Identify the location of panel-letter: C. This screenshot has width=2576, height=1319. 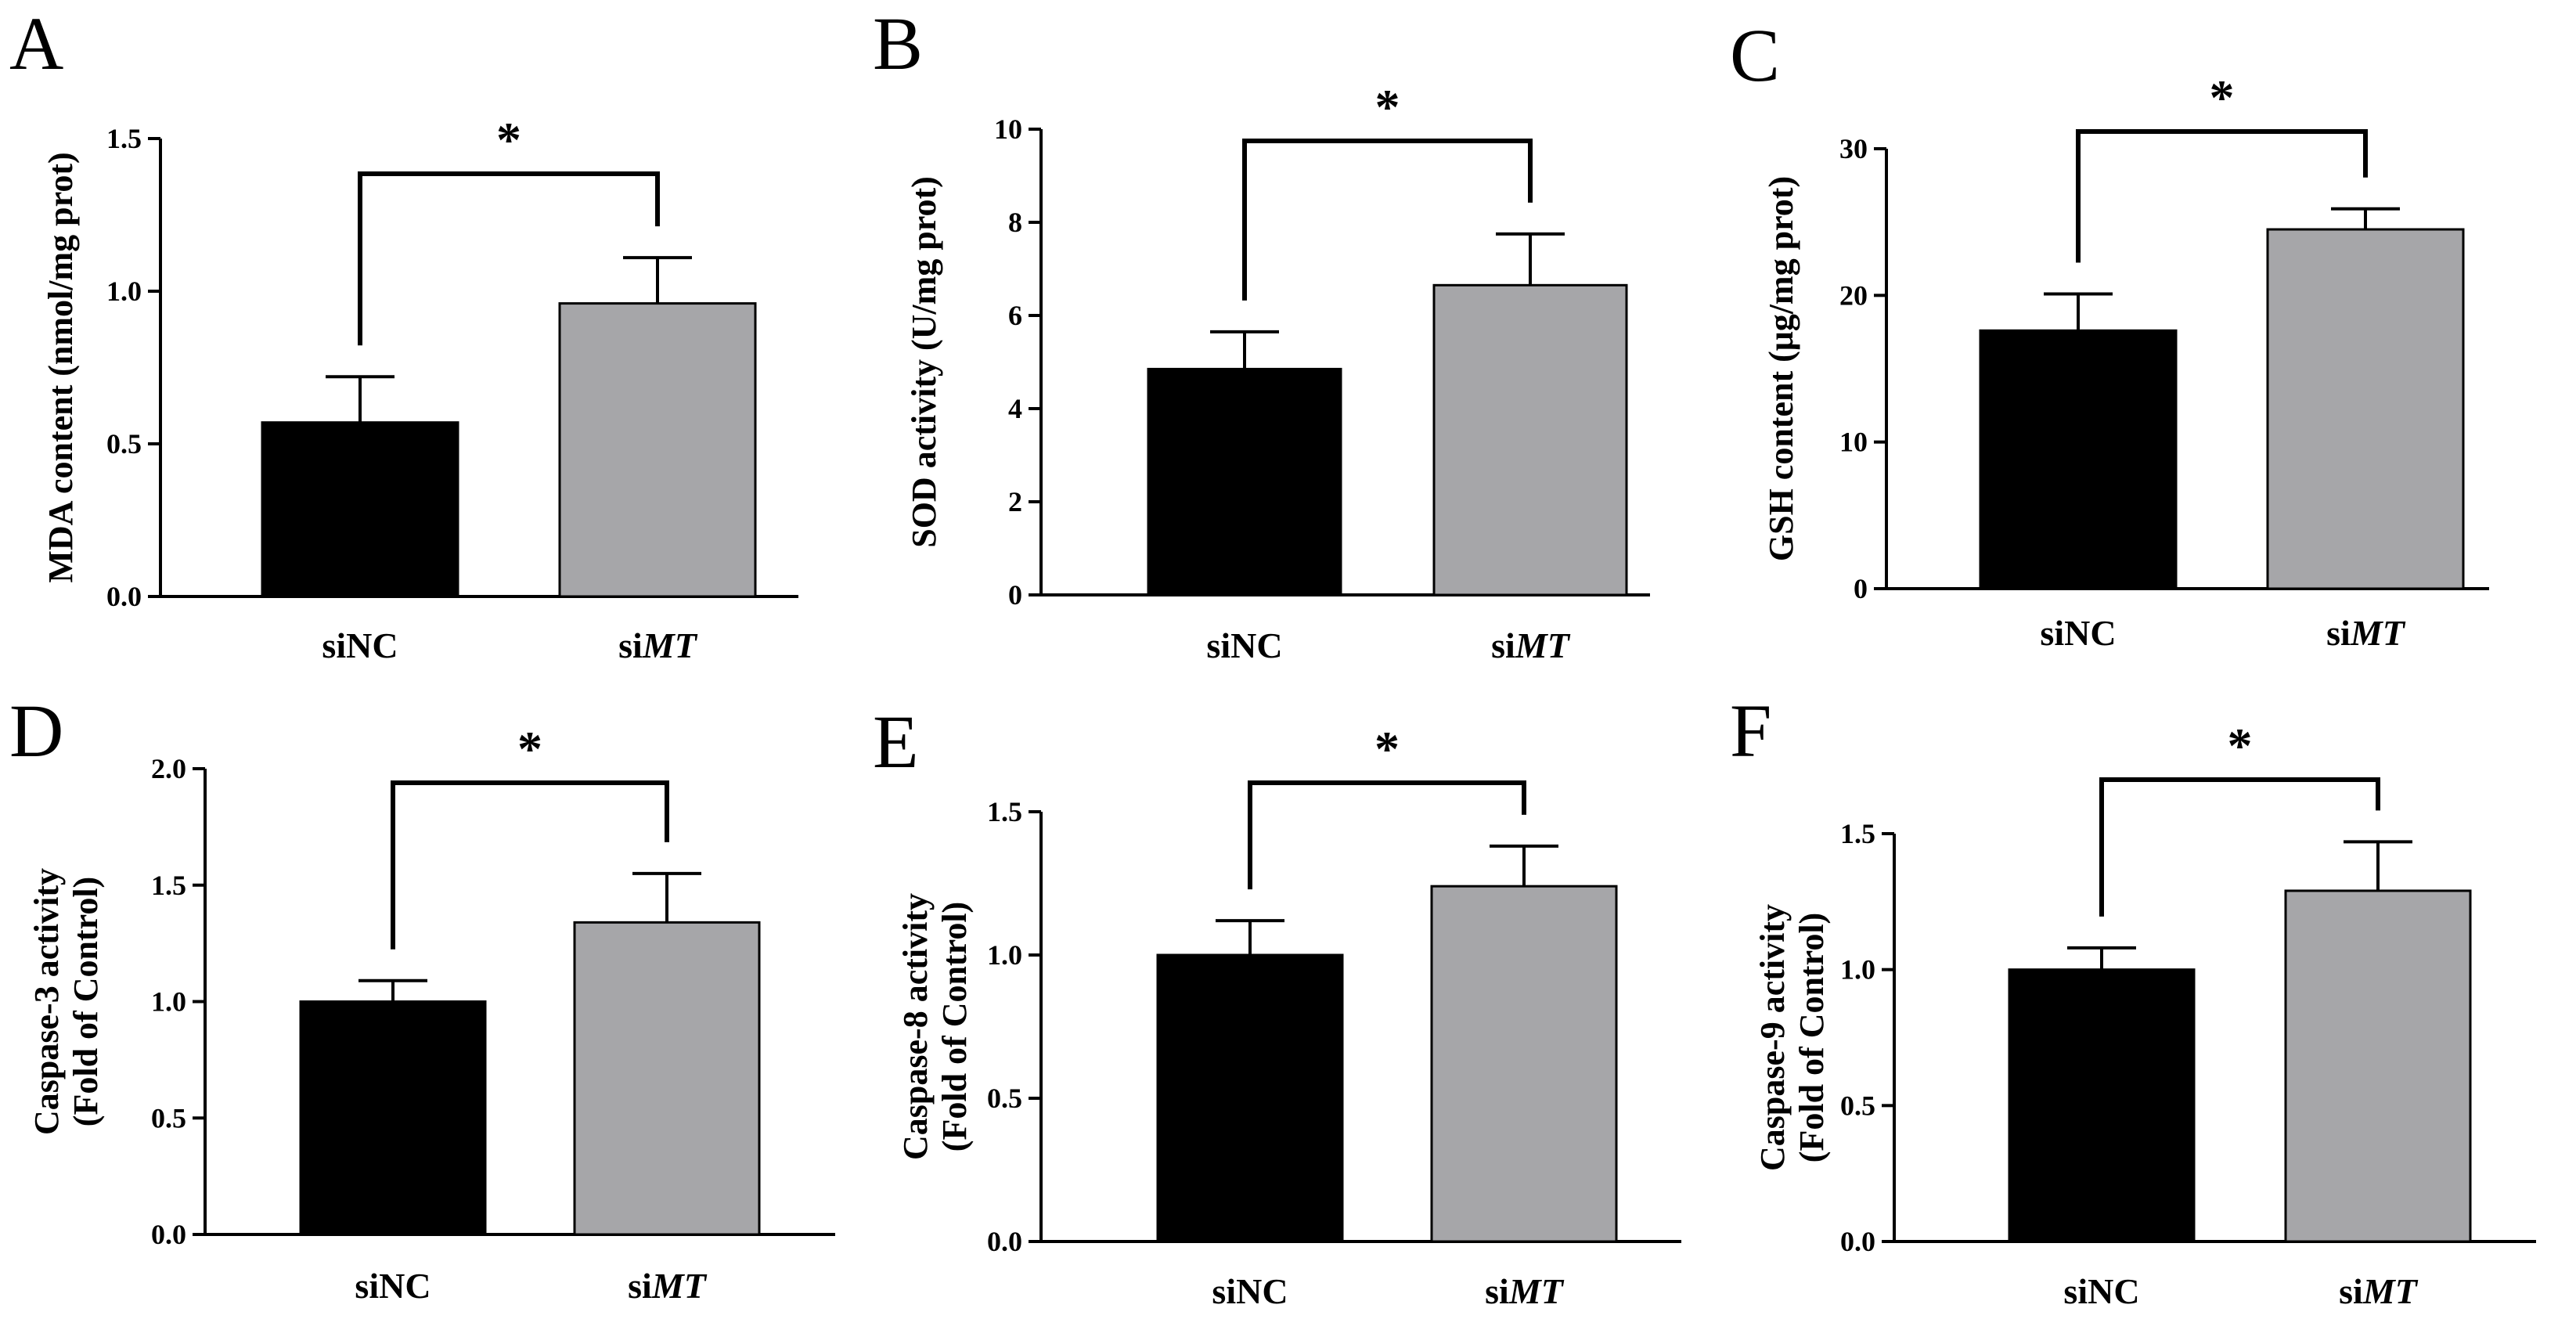
(1755, 55).